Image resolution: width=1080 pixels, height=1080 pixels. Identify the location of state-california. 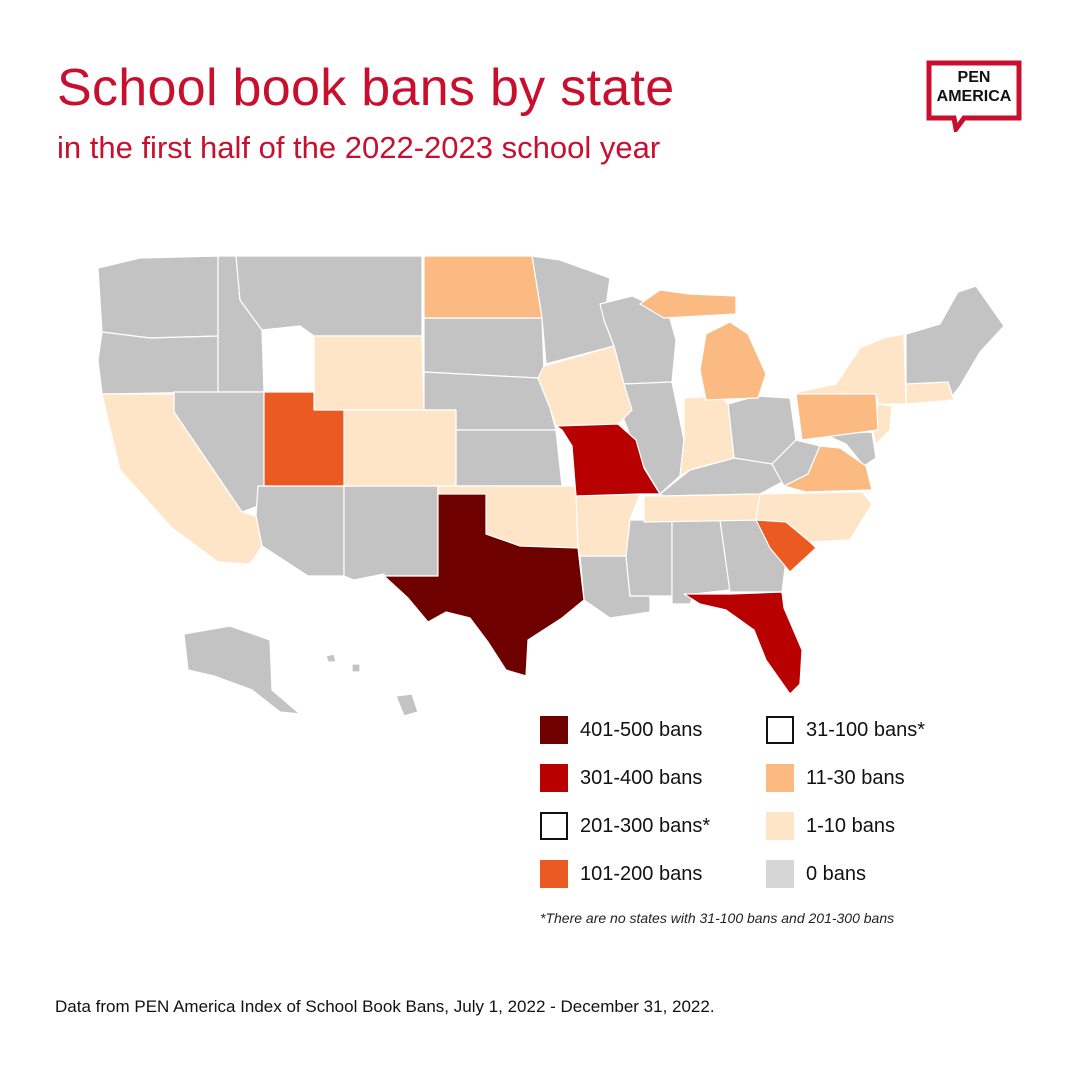
(182, 479).